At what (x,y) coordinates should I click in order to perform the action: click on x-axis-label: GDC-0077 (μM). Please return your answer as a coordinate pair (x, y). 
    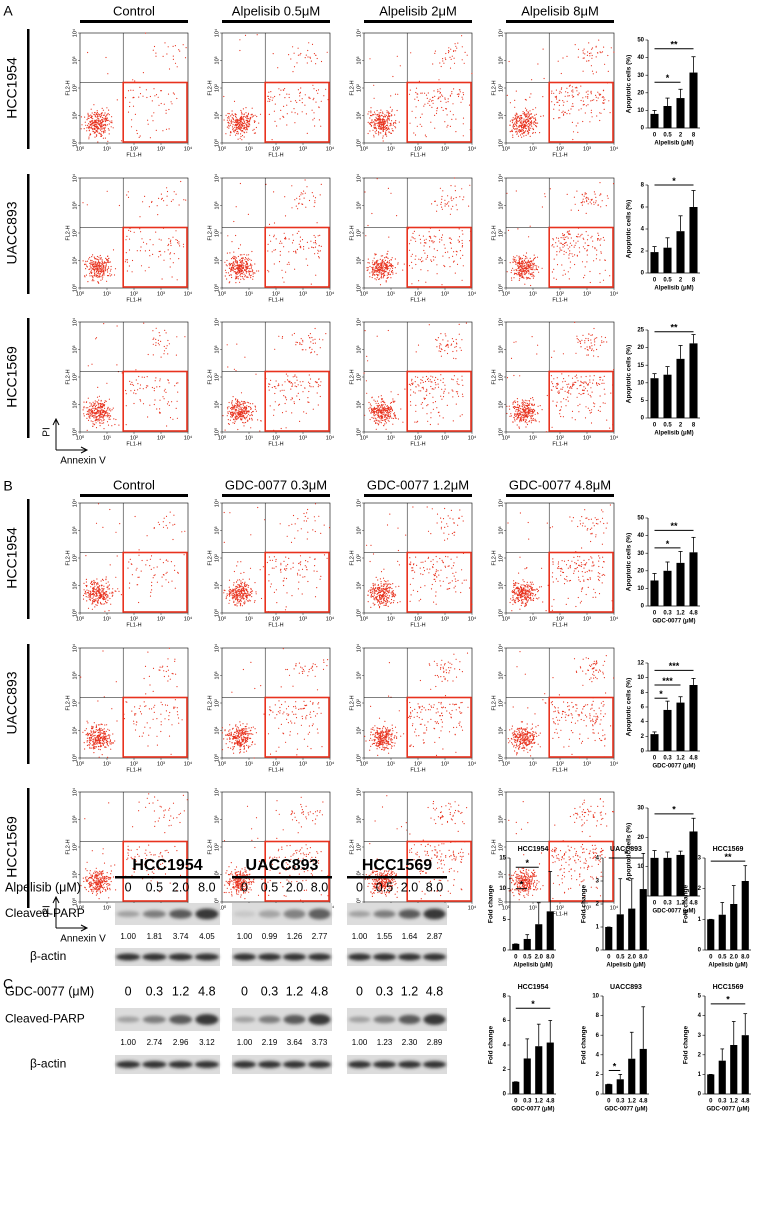
    Looking at the image, I should click on (673, 912).